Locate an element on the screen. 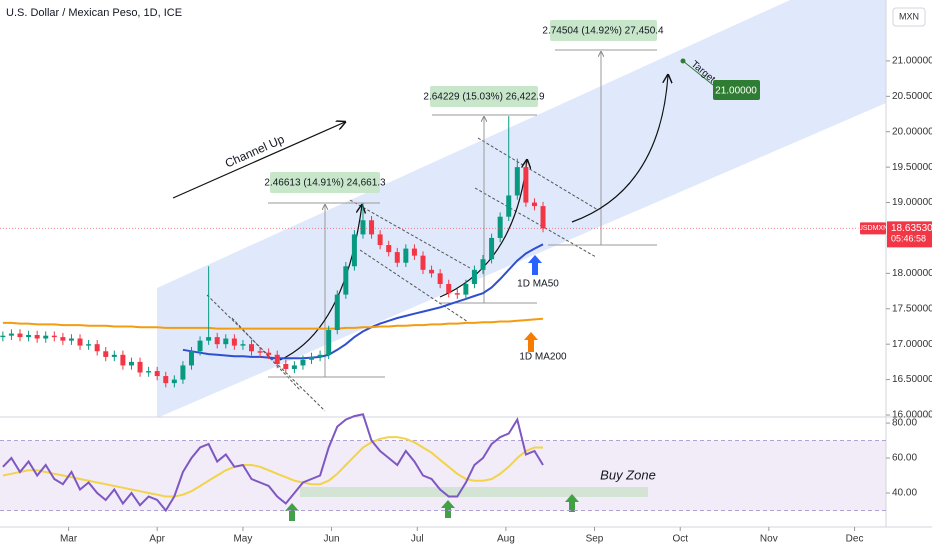 Image resolution: width=932 pixels, height=550 pixels. ma-label: 1D MA200 is located at coordinates (543, 357).